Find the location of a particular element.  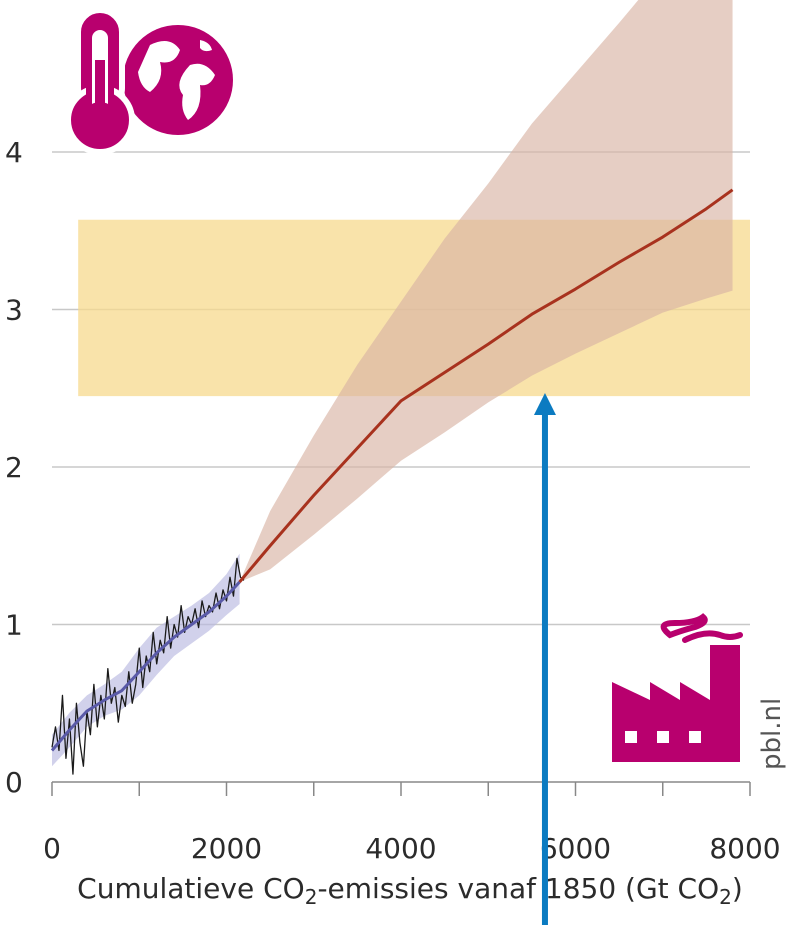

thermometer-globe-icon is located at coordinates (149, 81).